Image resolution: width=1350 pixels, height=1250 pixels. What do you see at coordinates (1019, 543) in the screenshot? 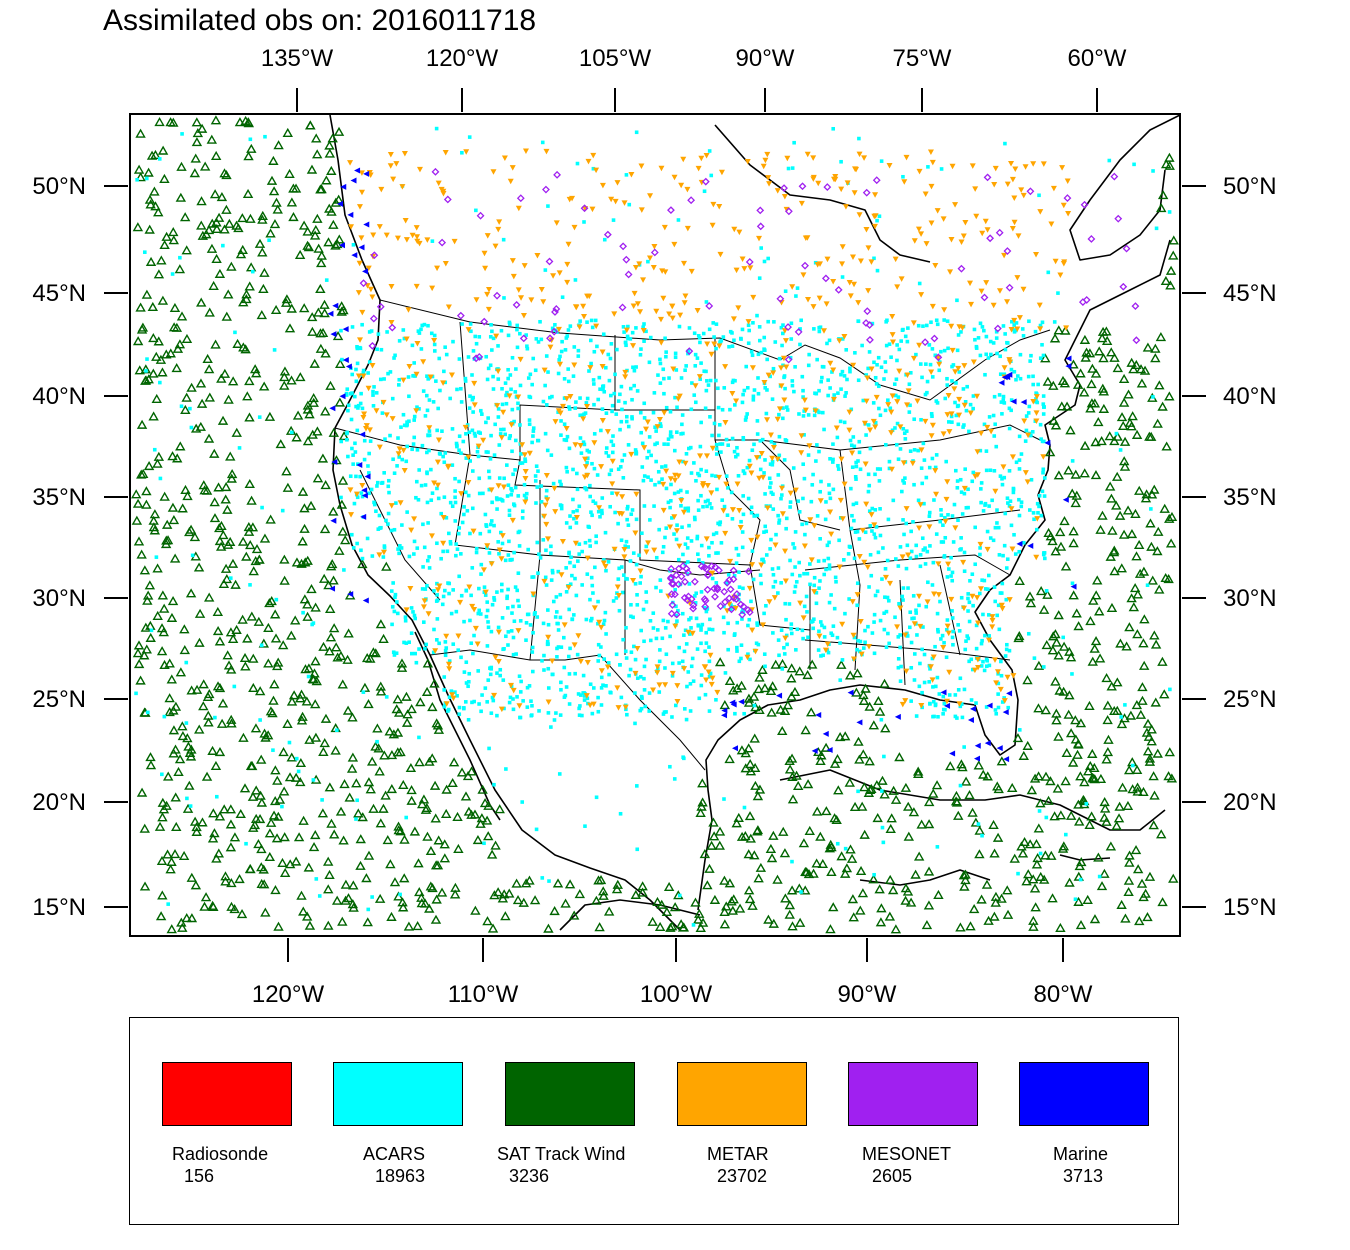
I see `marine-marker` at bounding box center [1019, 543].